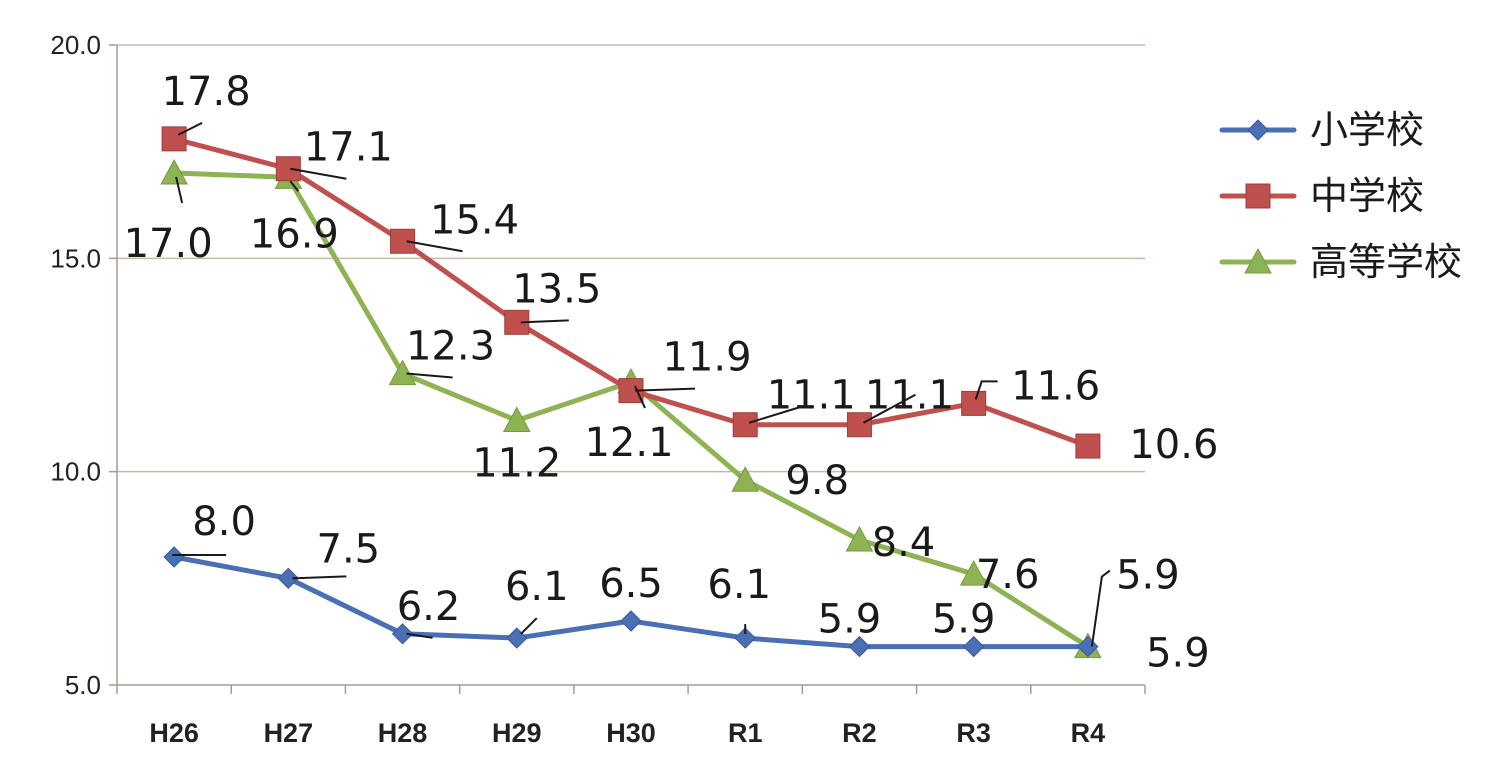 The width and height of the screenshot is (1500, 767). What do you see at coordinates (745, 733) in the screenshot?
I see `x-tick-label: R1` at bounding box center [745, 733].